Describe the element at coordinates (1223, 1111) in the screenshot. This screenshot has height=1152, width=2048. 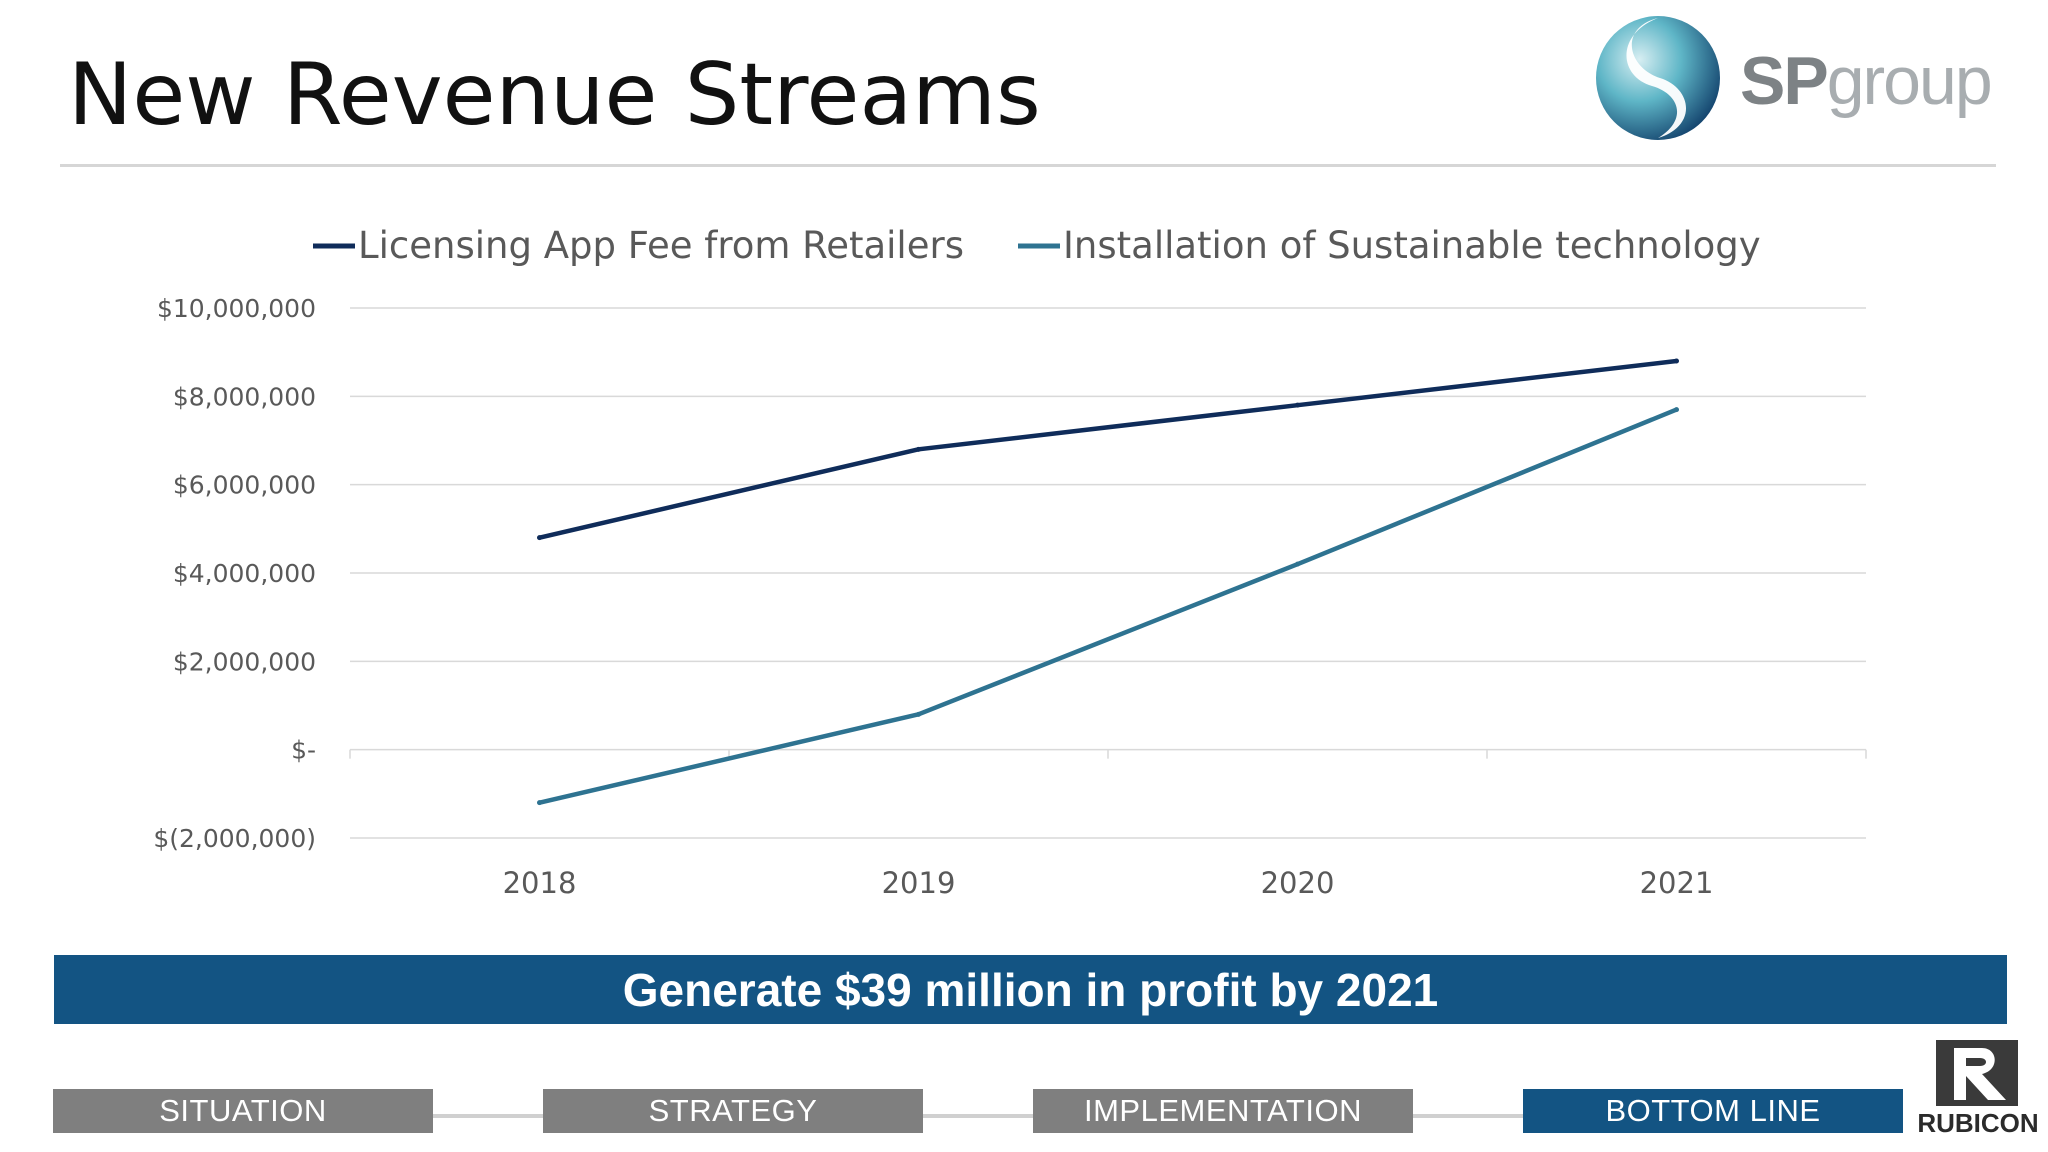
I see `nav-implementation-button: IMPLEMENTATION` at that location.